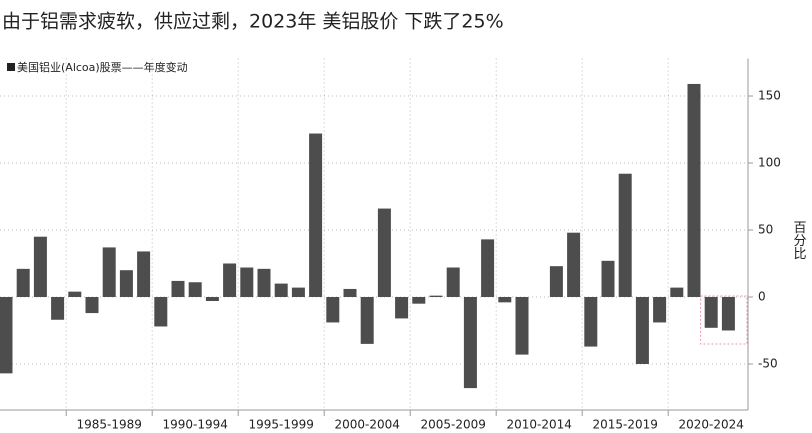  What do you see at coordinates (108, 425) in the screenshot?
I see `x-group-label: 1985-1989` at bounding box center [108, 425].